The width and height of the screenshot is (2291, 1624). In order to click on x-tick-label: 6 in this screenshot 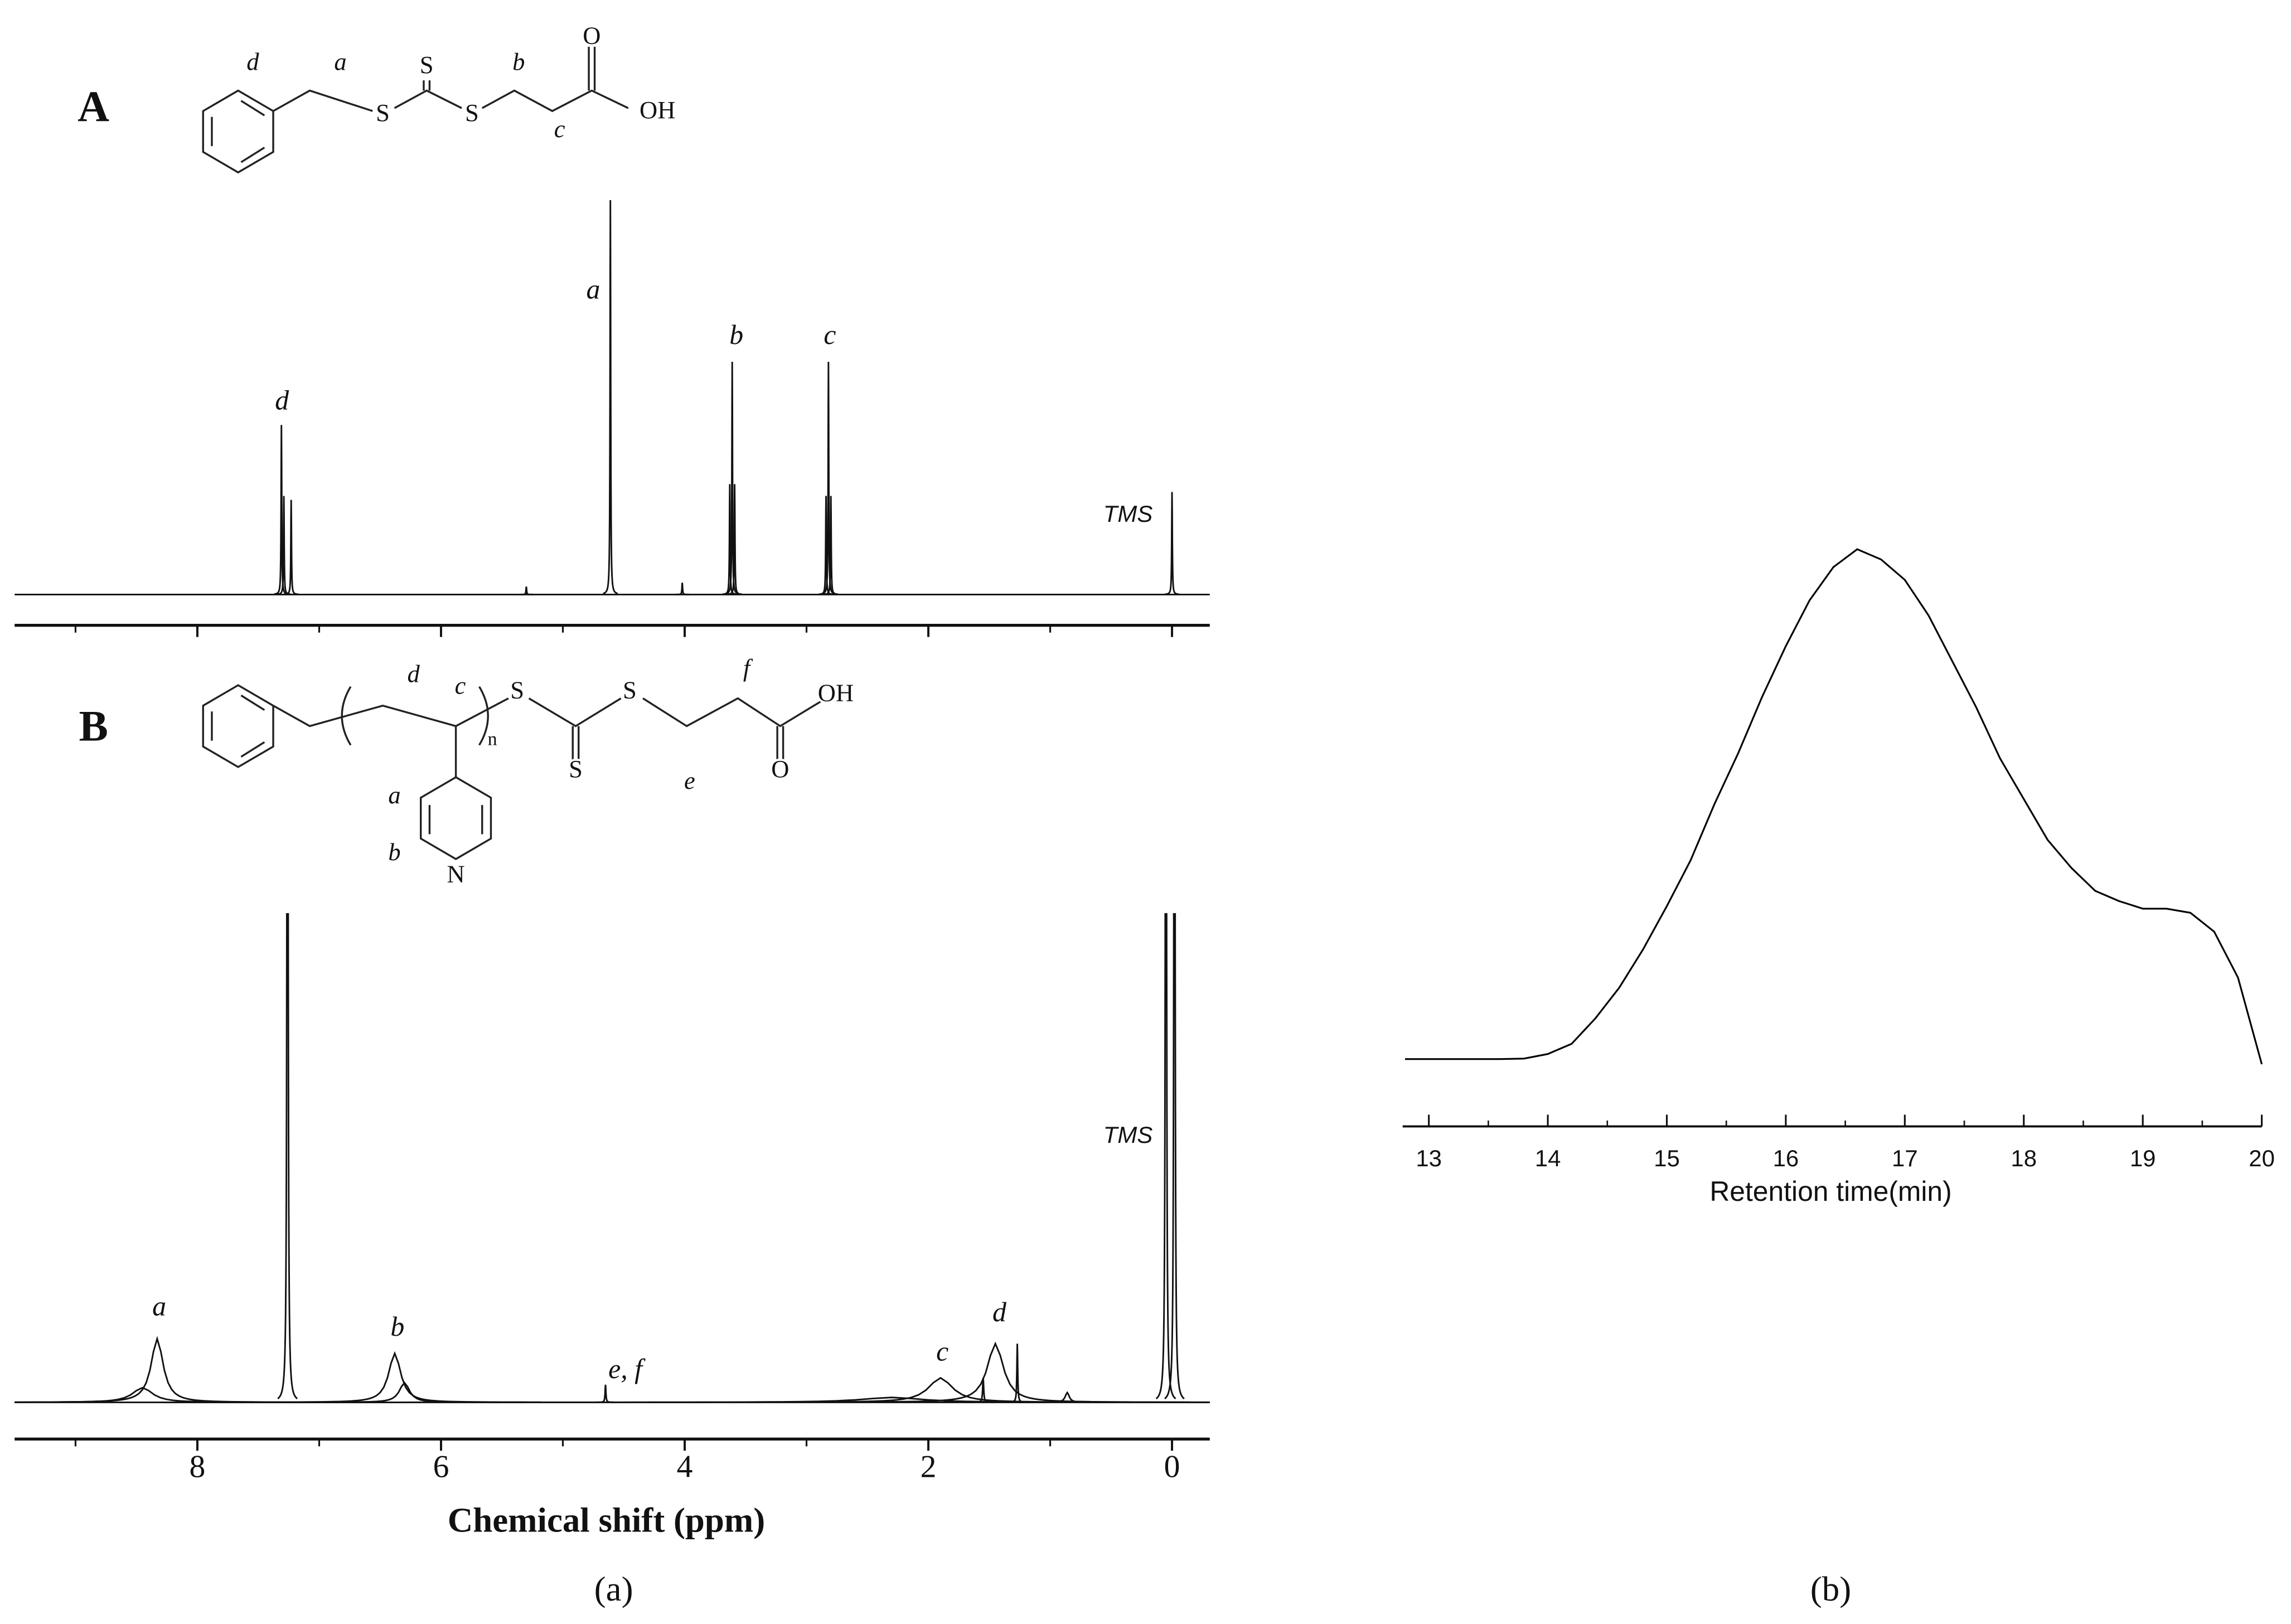, I will do `click(441, 1467)`.